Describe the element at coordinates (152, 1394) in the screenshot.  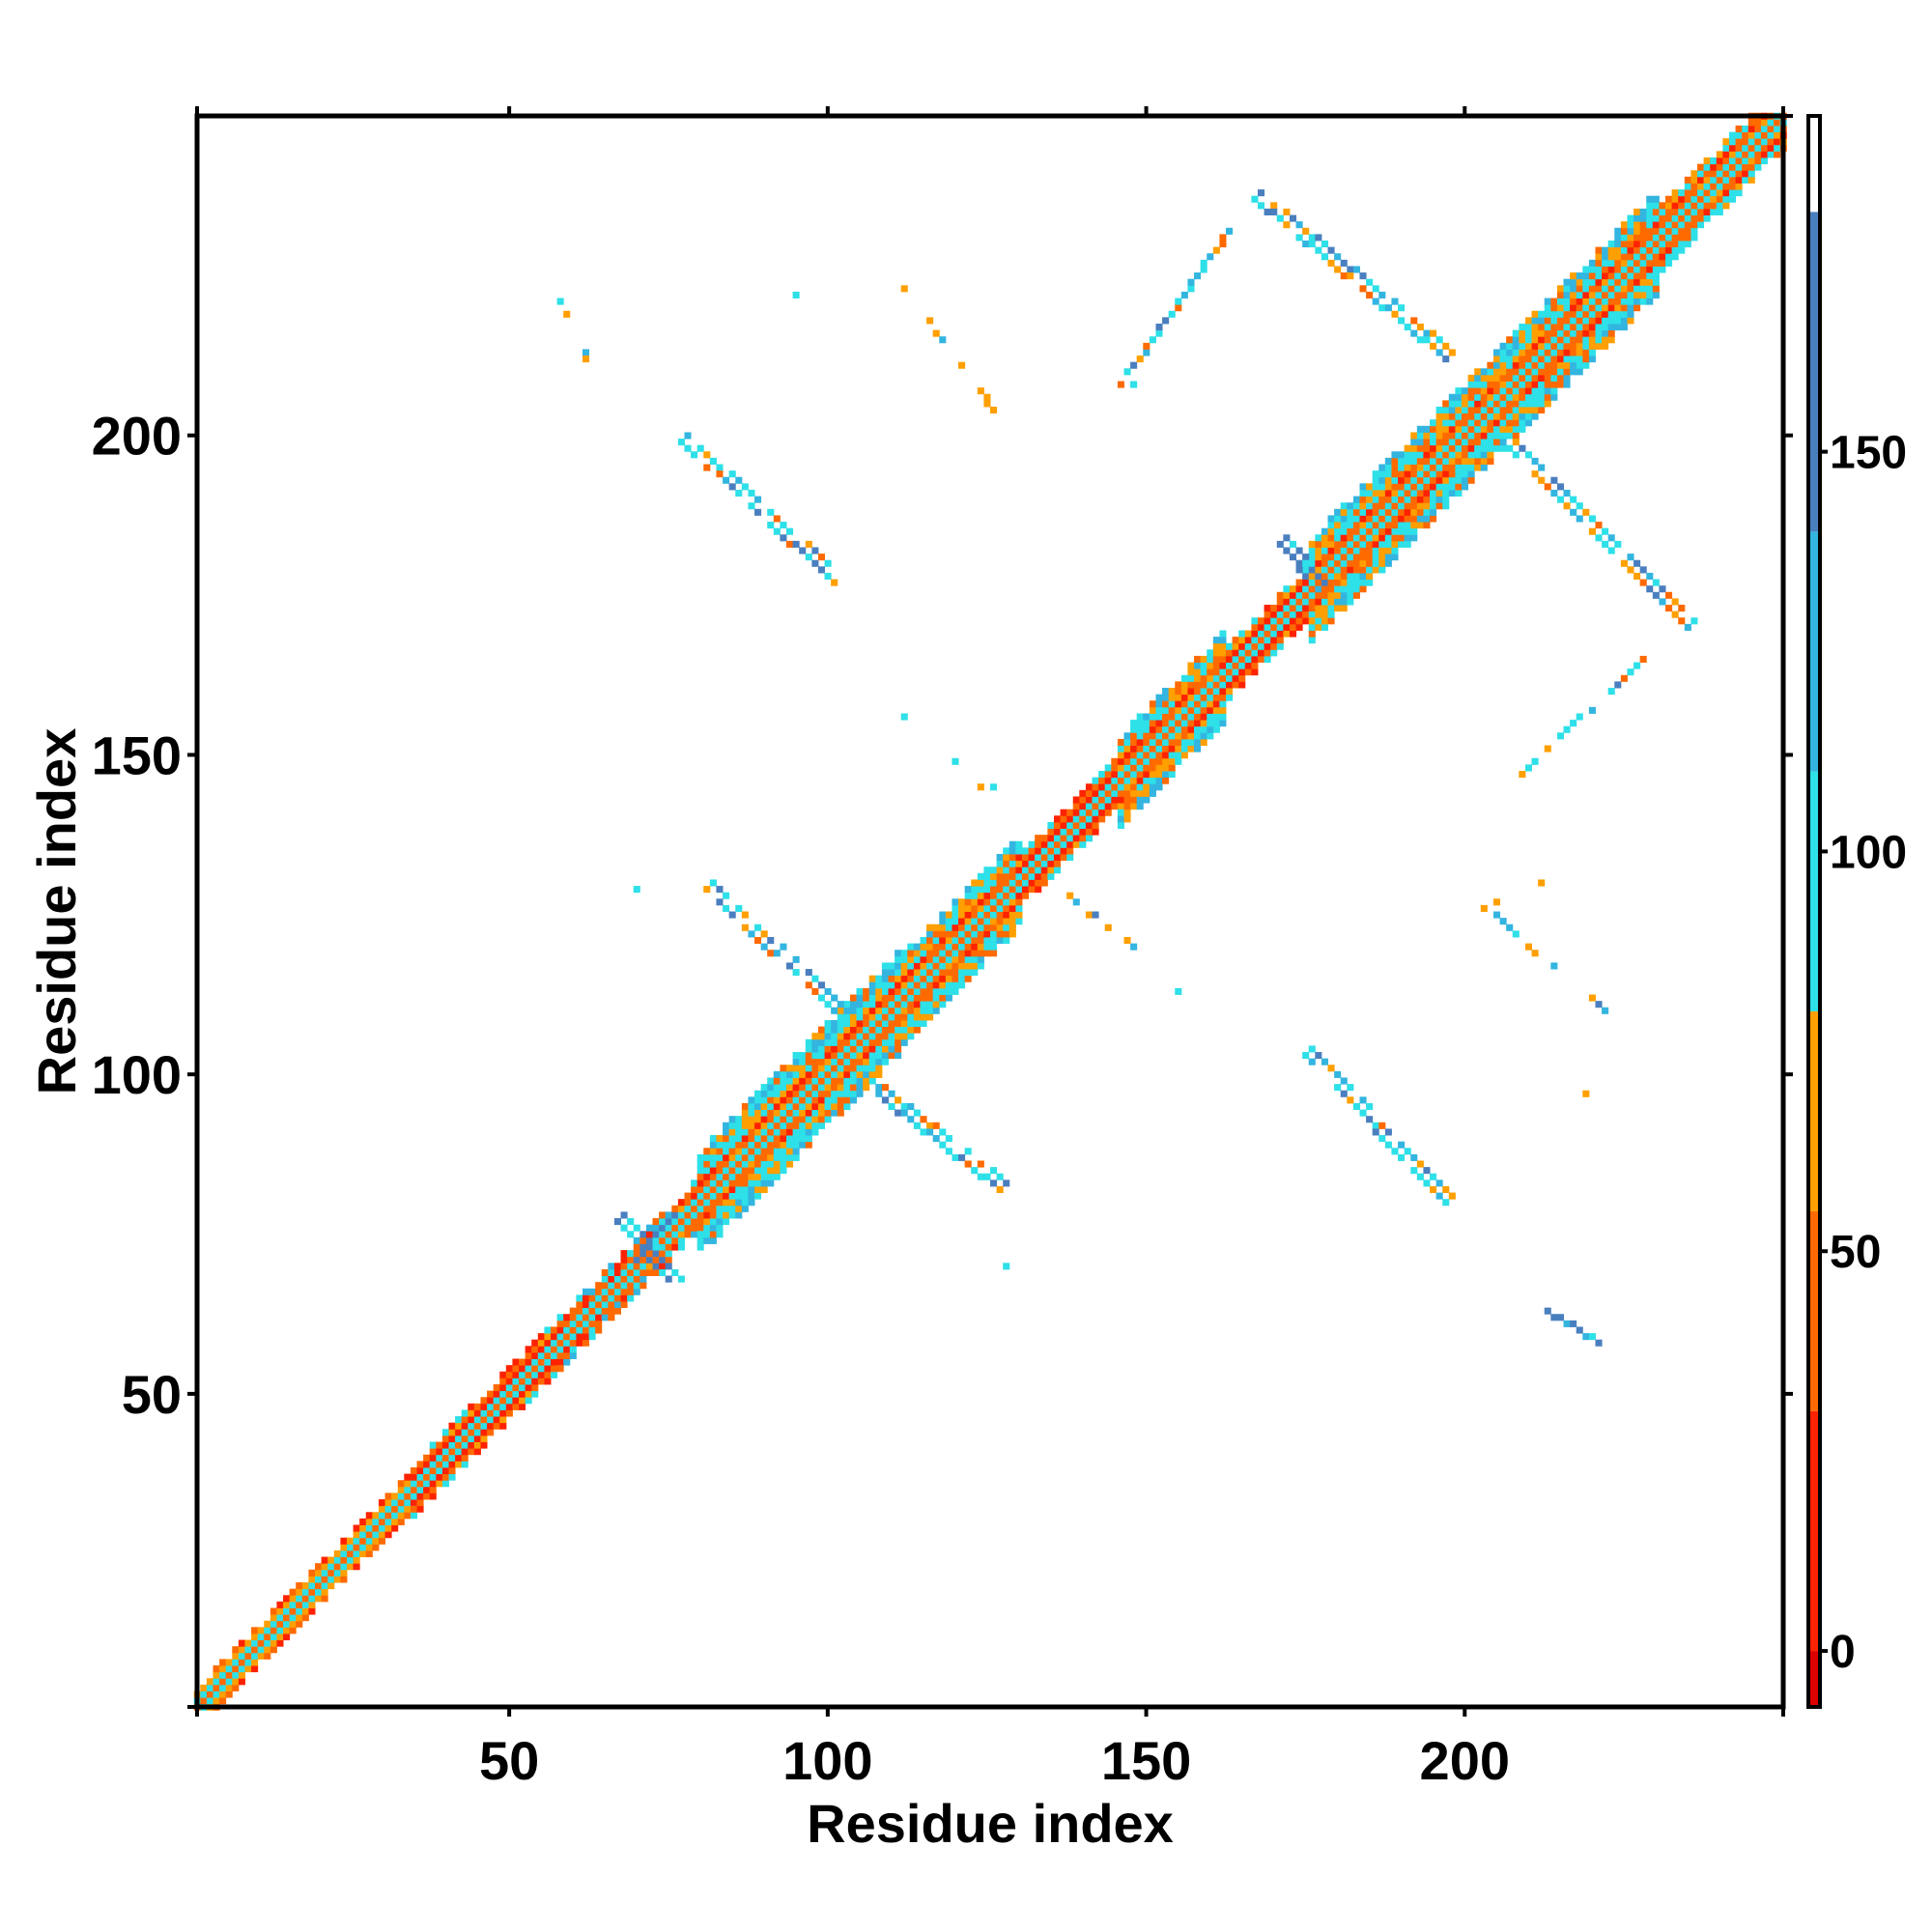
I see `y-tick-label: 50` at that location.